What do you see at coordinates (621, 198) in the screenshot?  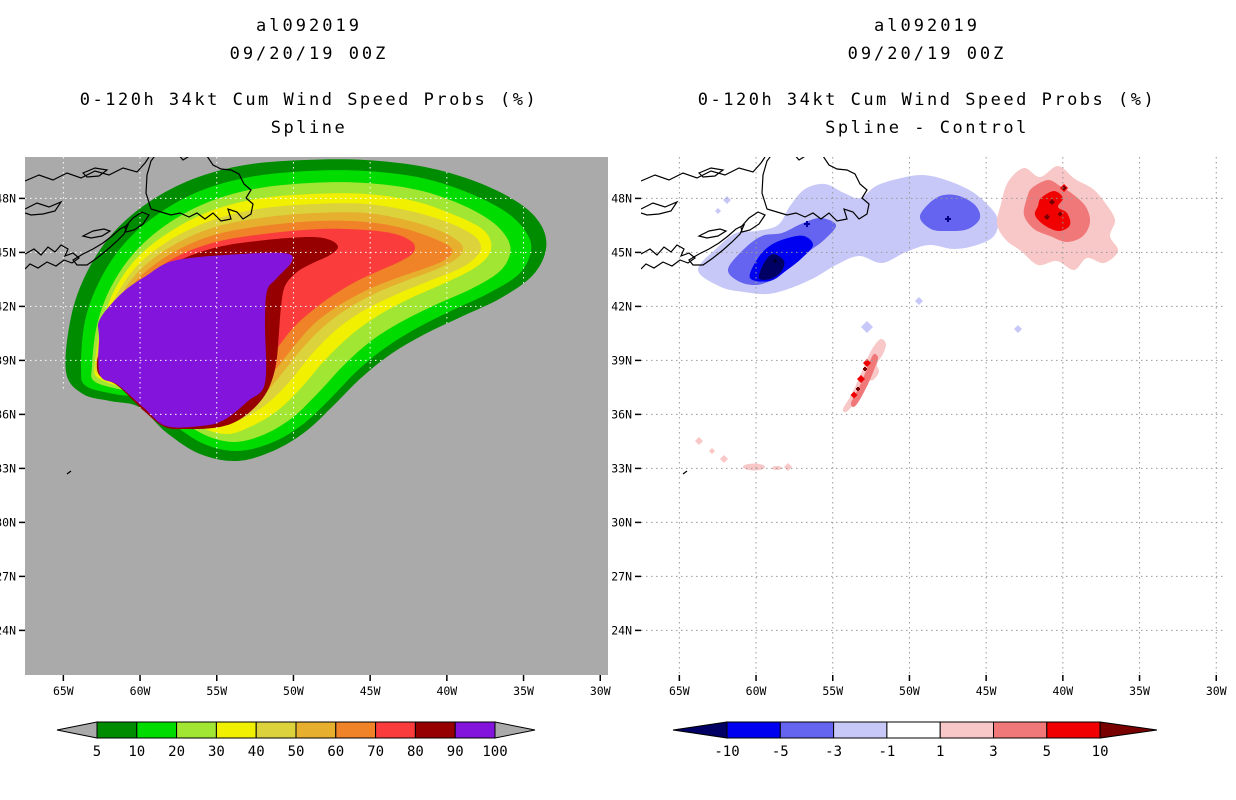 I see `lat-tick-label: 48N` at bounding box center [621, 198].